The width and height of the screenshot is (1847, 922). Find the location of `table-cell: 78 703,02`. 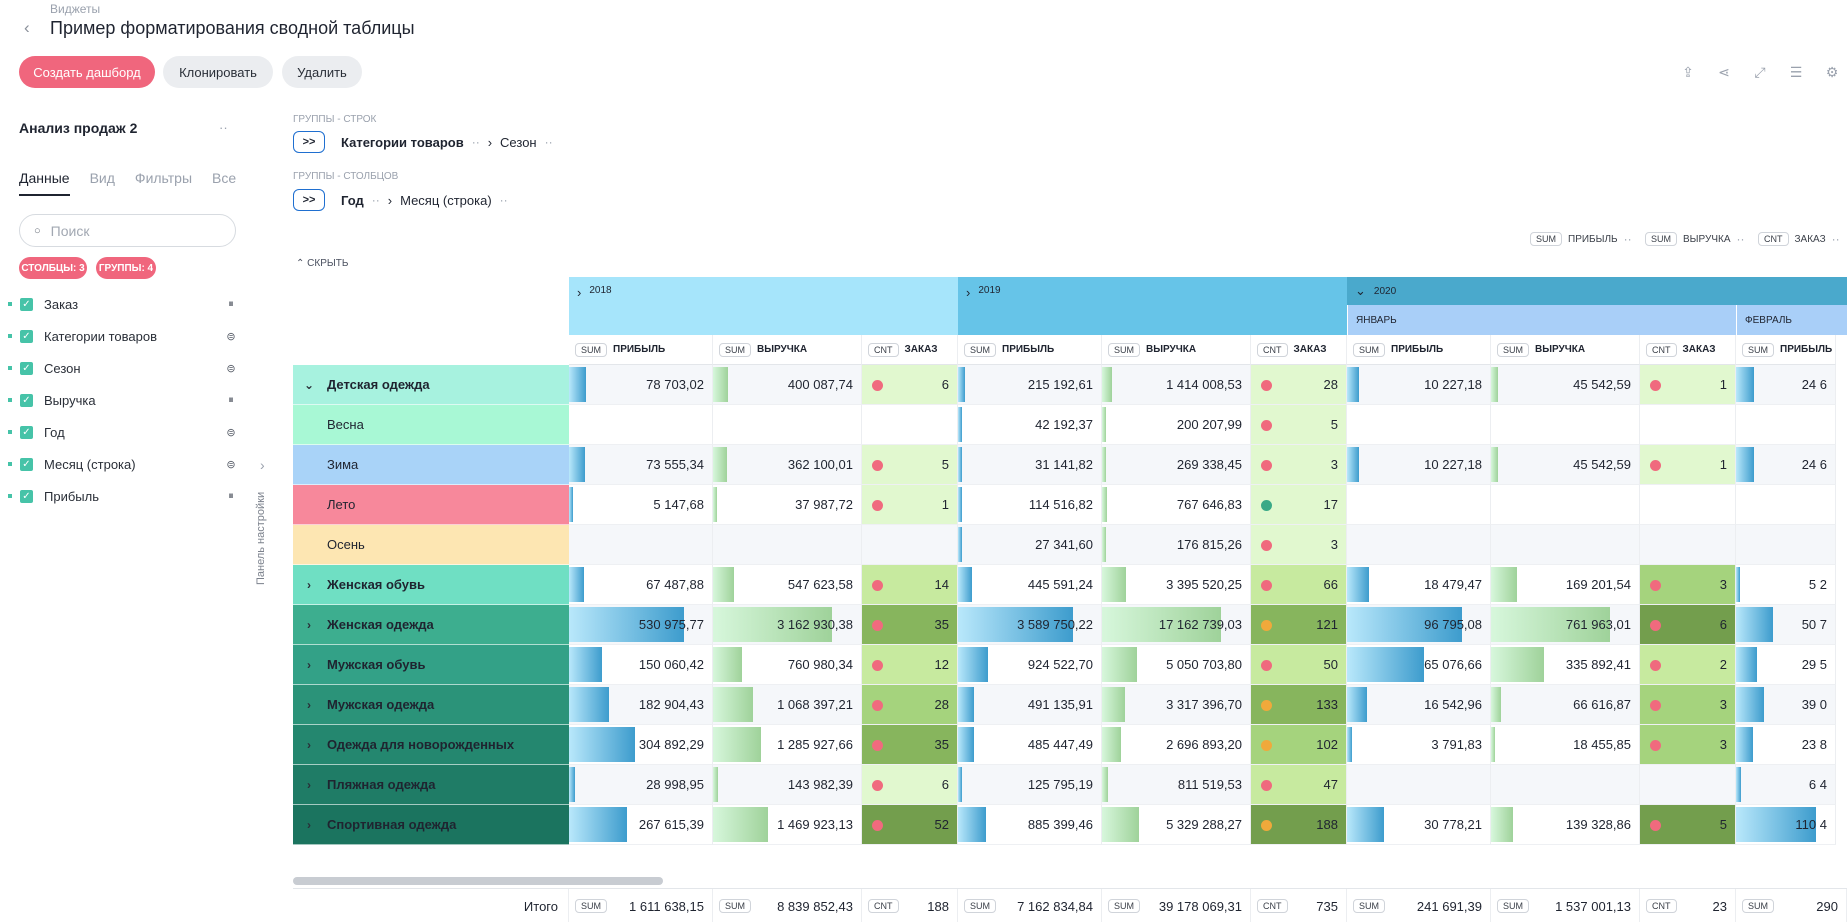

table-cell: 78 703,02 is located at coordinates (641, 385).